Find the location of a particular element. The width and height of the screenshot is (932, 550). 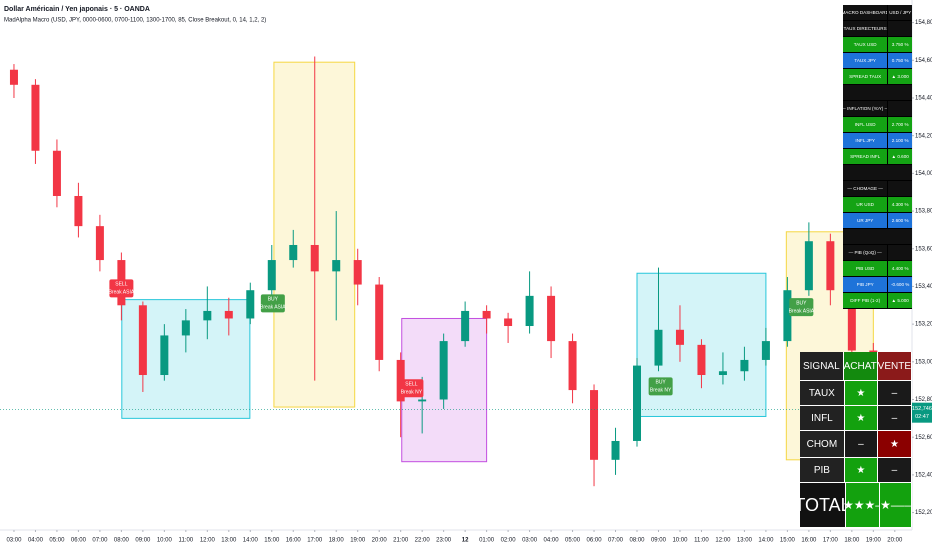

x-tick-label: 22:00 is located at coordinates (423, 541).